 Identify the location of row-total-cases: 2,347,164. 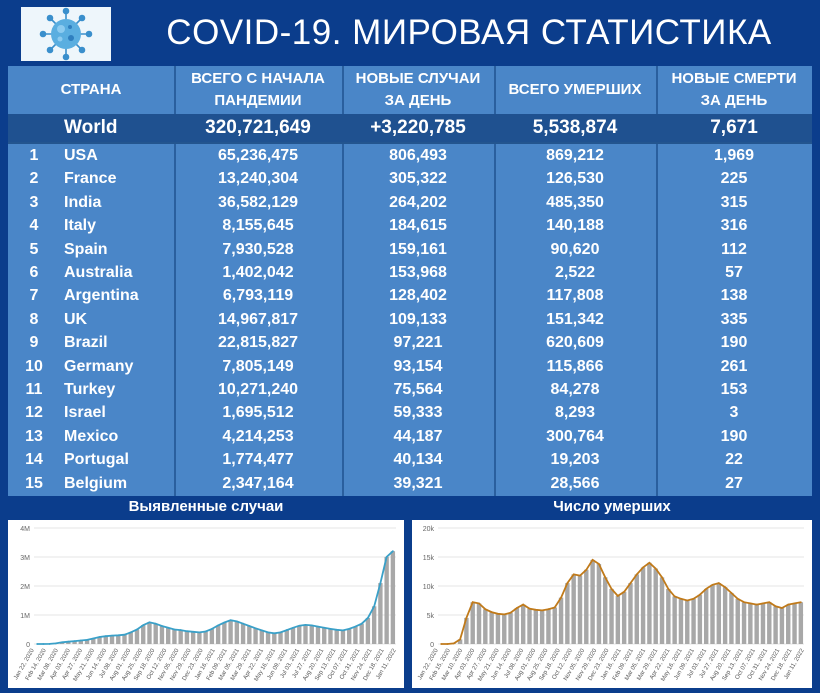
(258, 483).